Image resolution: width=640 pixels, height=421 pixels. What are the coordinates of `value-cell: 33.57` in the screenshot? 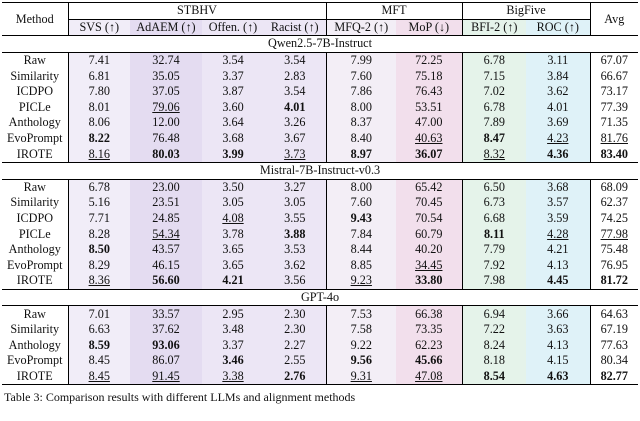 It's located at (166, 313).